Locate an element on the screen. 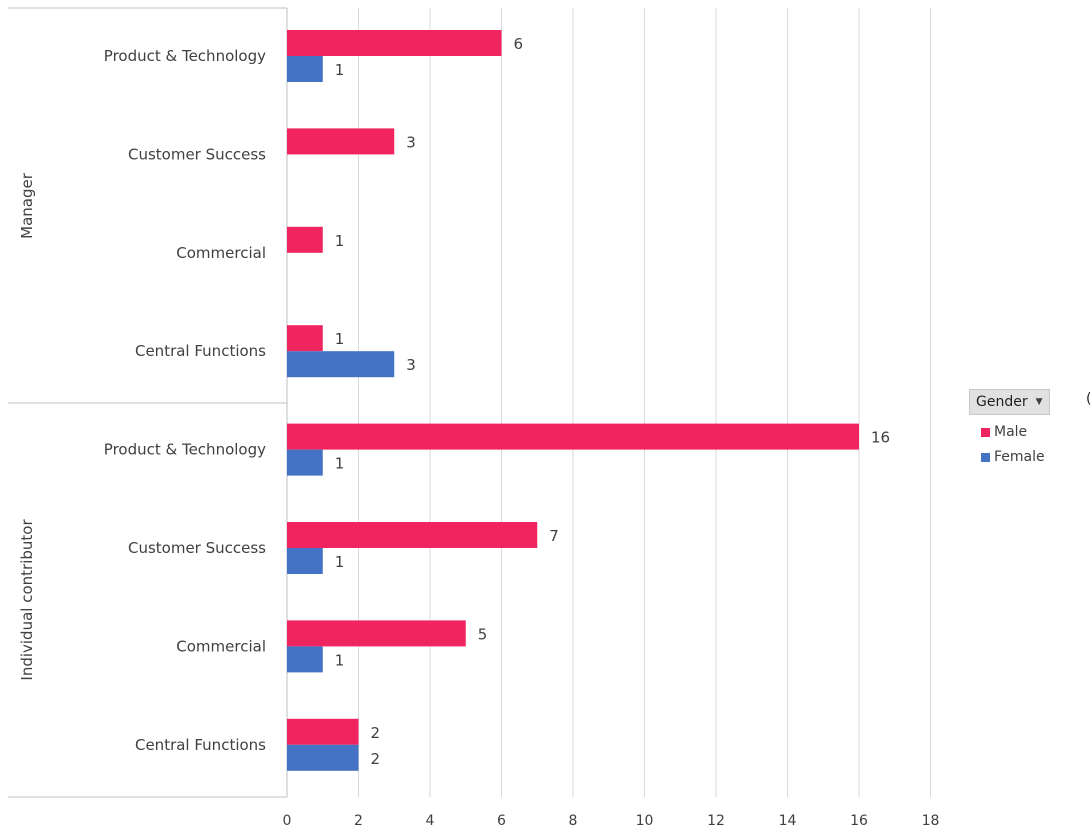  chevron-down-icon: ▼ is located at coordinates (1039, 402).